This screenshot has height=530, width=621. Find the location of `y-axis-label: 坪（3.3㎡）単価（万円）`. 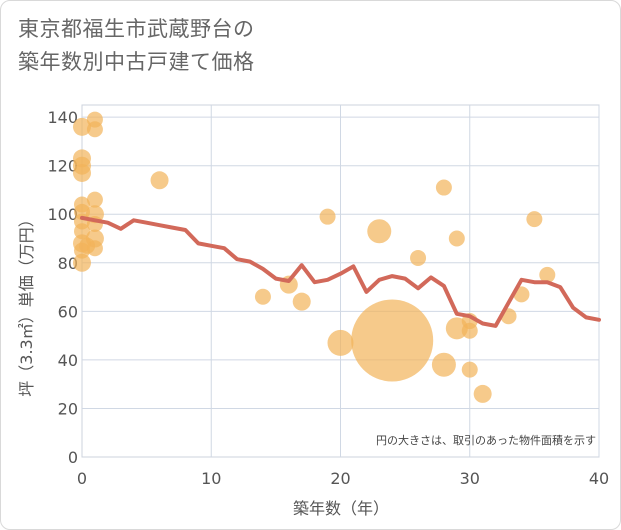

y-axis-label: 坪（3.3㎡）単価（万円） is located at coordinates (26, 303).